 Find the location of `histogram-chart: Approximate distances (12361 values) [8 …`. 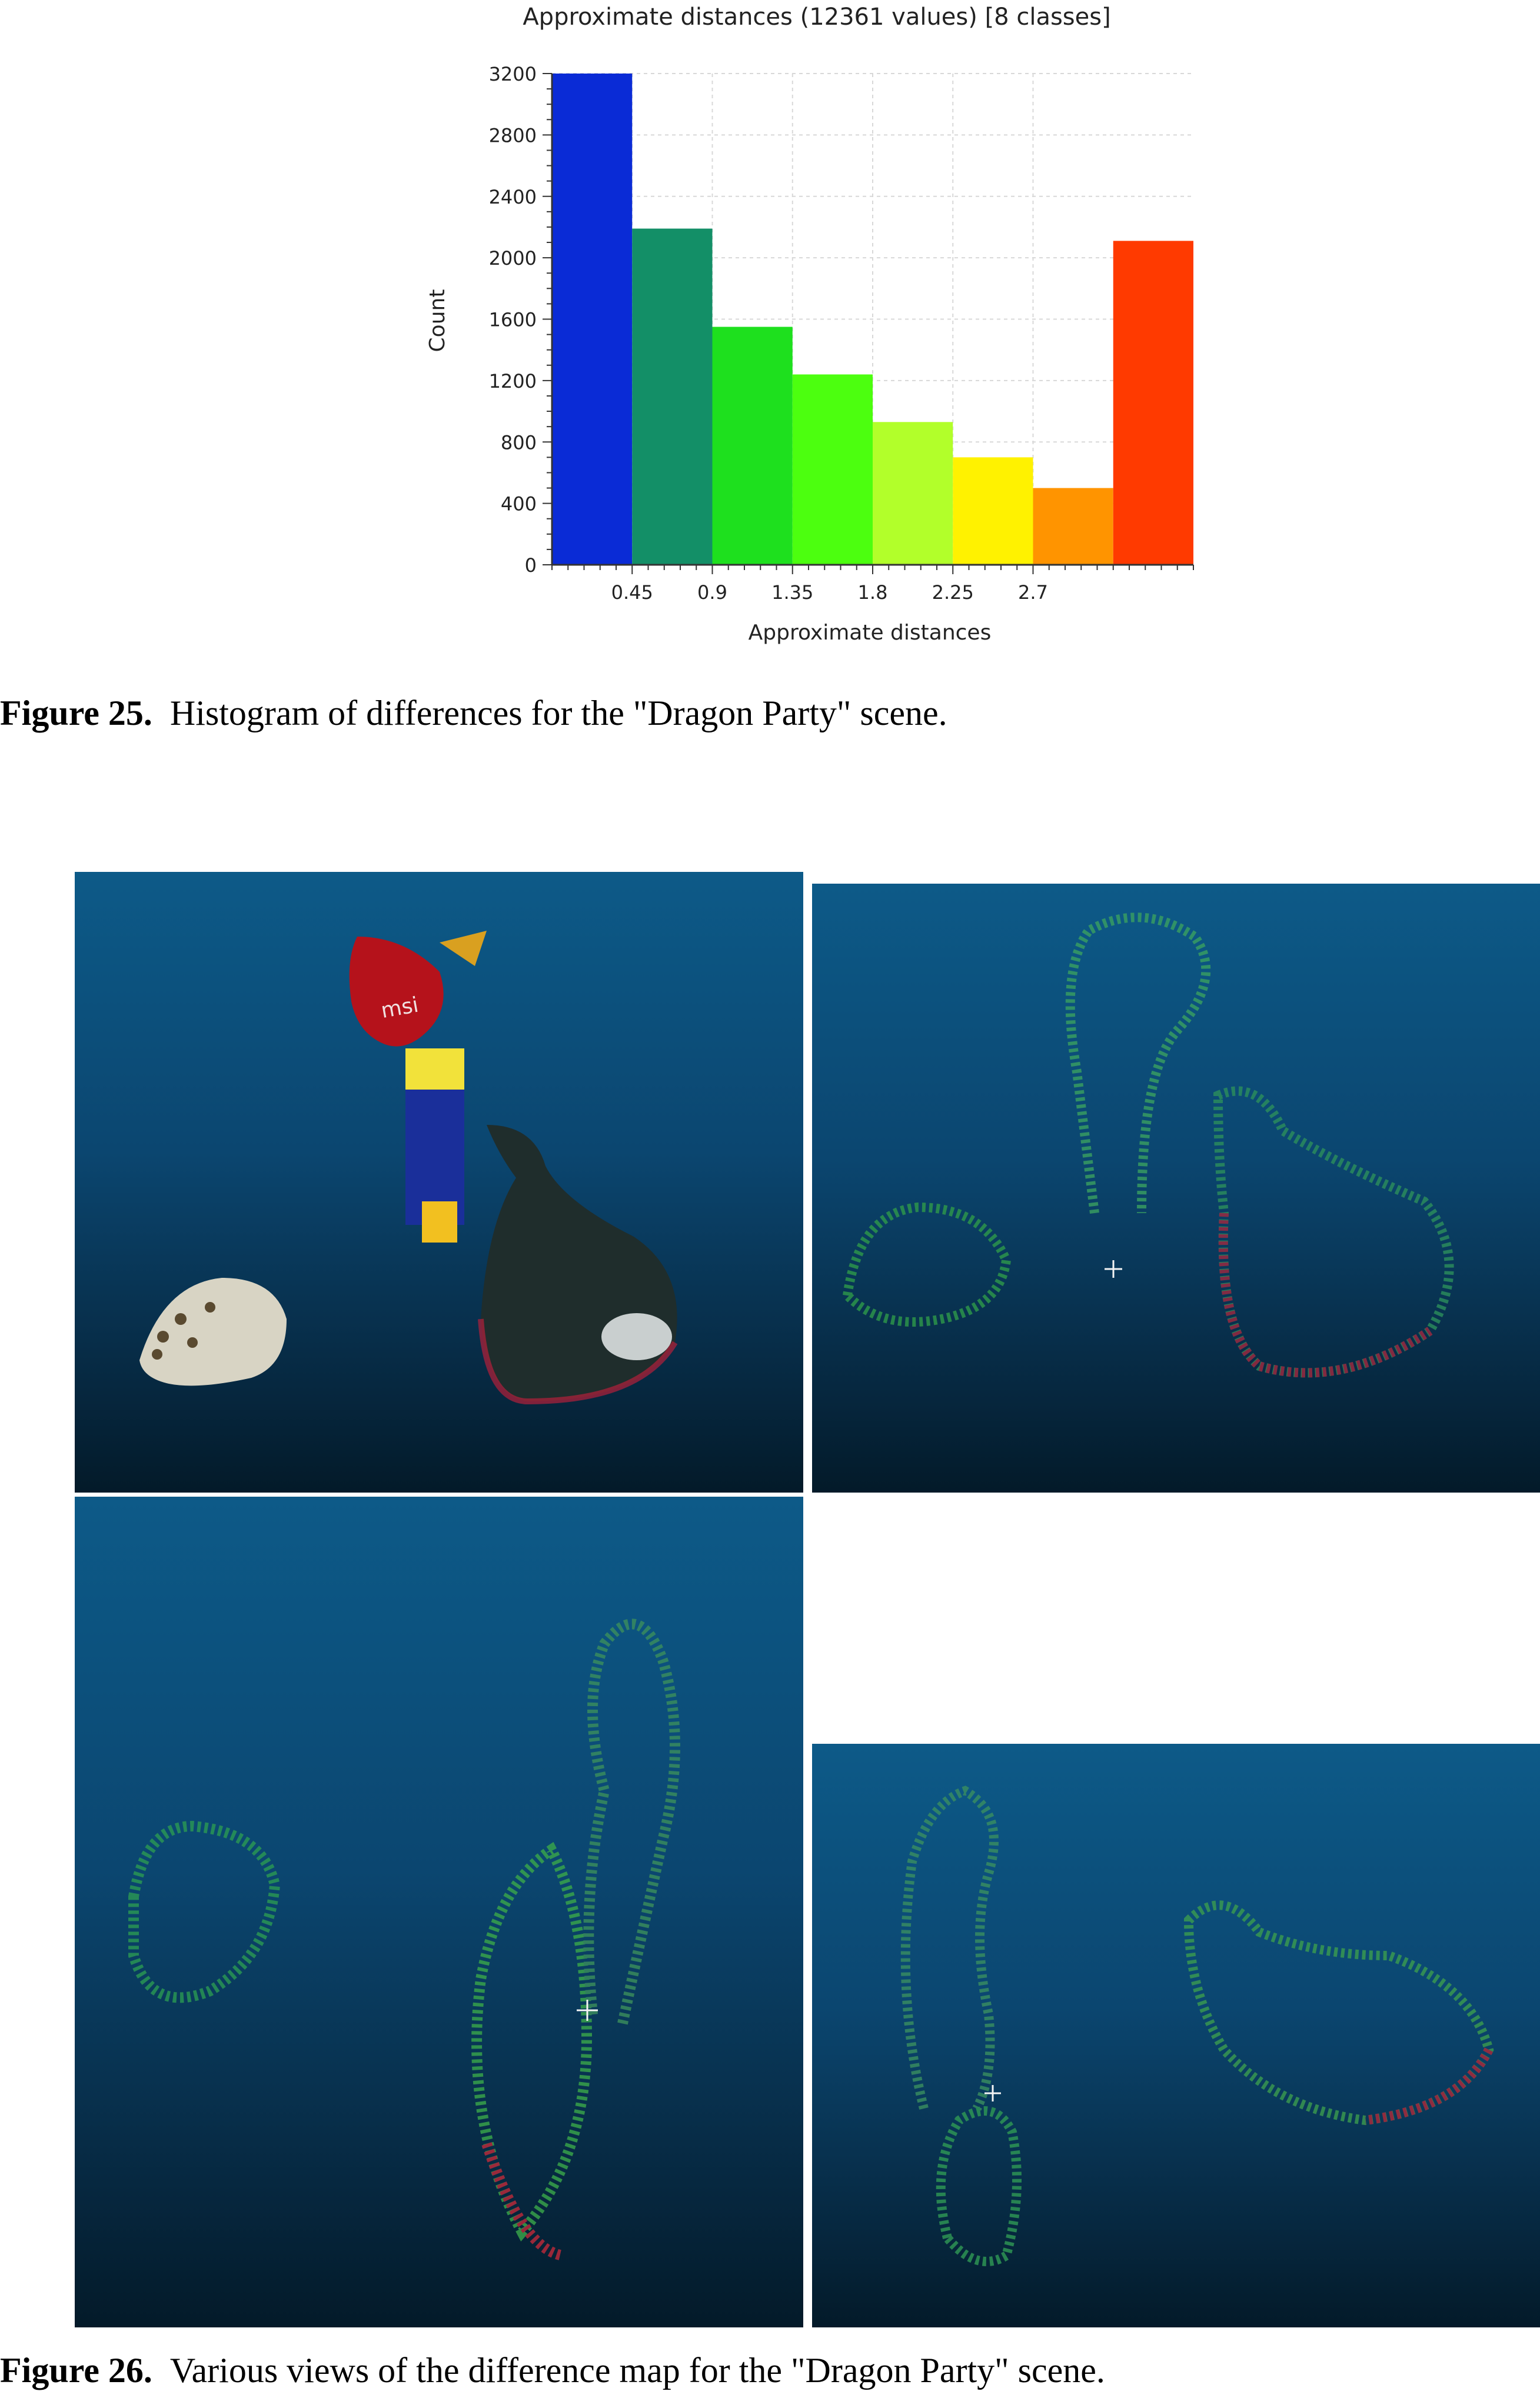

histogram-chart: Approximate distances (12361 values) [8 … is located at coordinates (809, 324).